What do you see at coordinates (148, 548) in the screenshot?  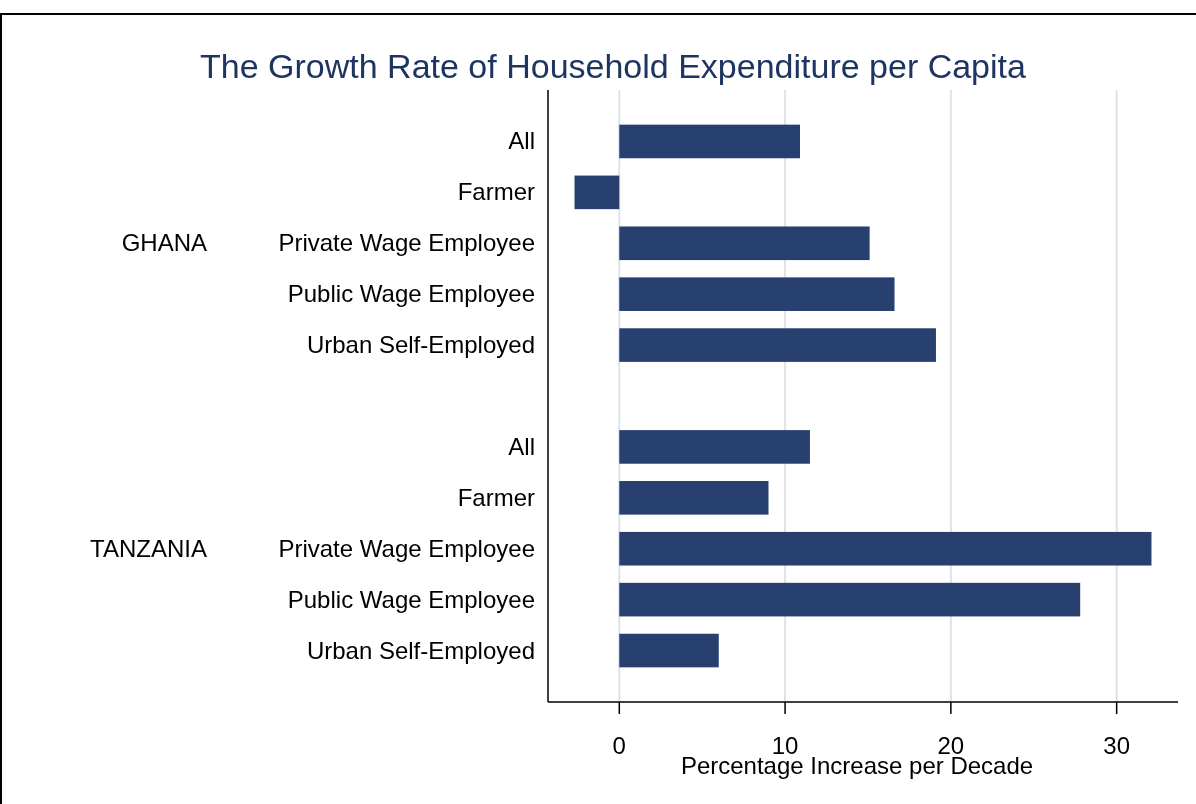 I see `text: TANZANIA` at bounding box center [148, 548].